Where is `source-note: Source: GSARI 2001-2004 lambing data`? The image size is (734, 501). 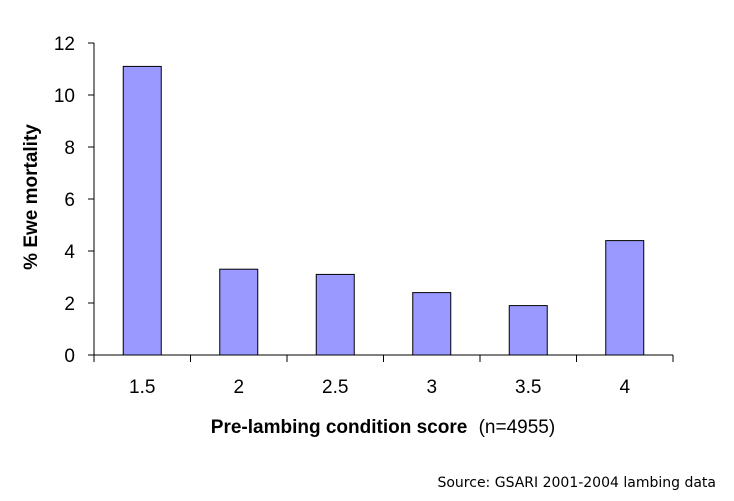
source-note: Source: GSARI 2001-2004 lambing data is located at coordinates (576, 483).